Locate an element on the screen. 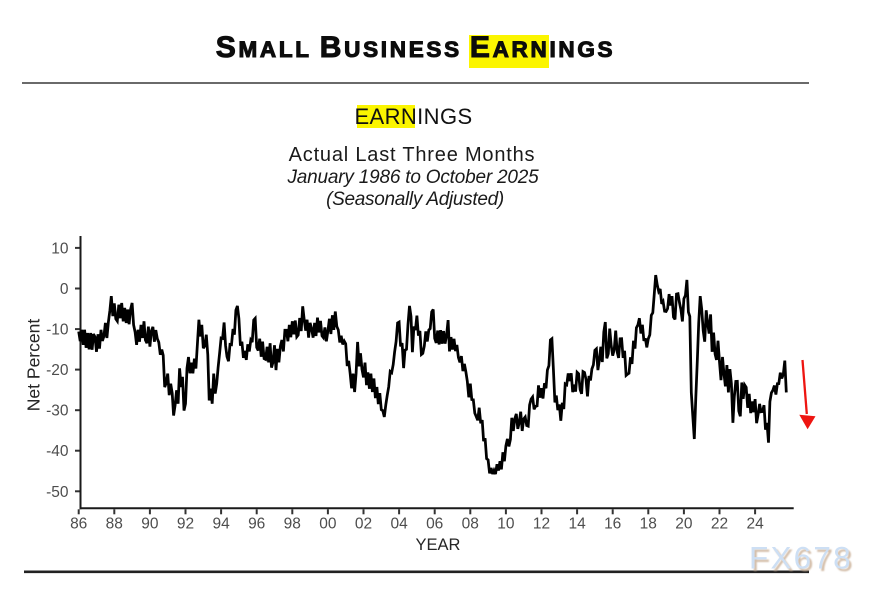  svg-text: 98 is located at coordinates (292, 524).